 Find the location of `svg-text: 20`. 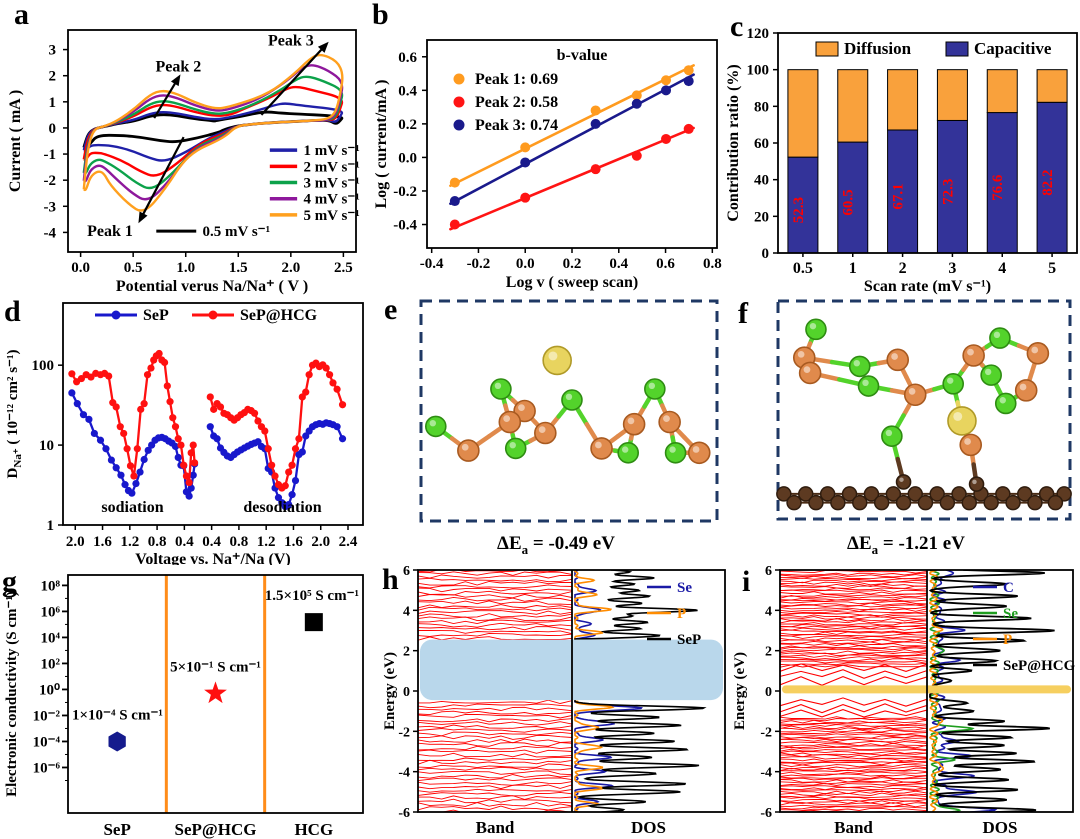

svg-text: 20 is located at coordinates (761, 217).